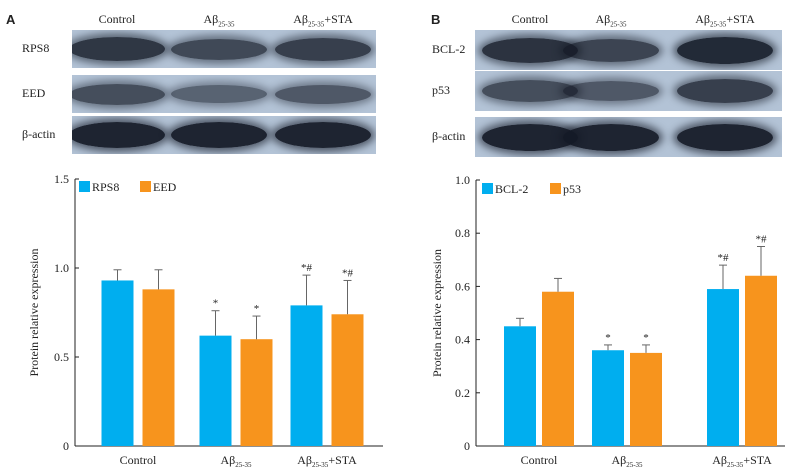  I want to click on legend-label: p53, so click(572, 189).